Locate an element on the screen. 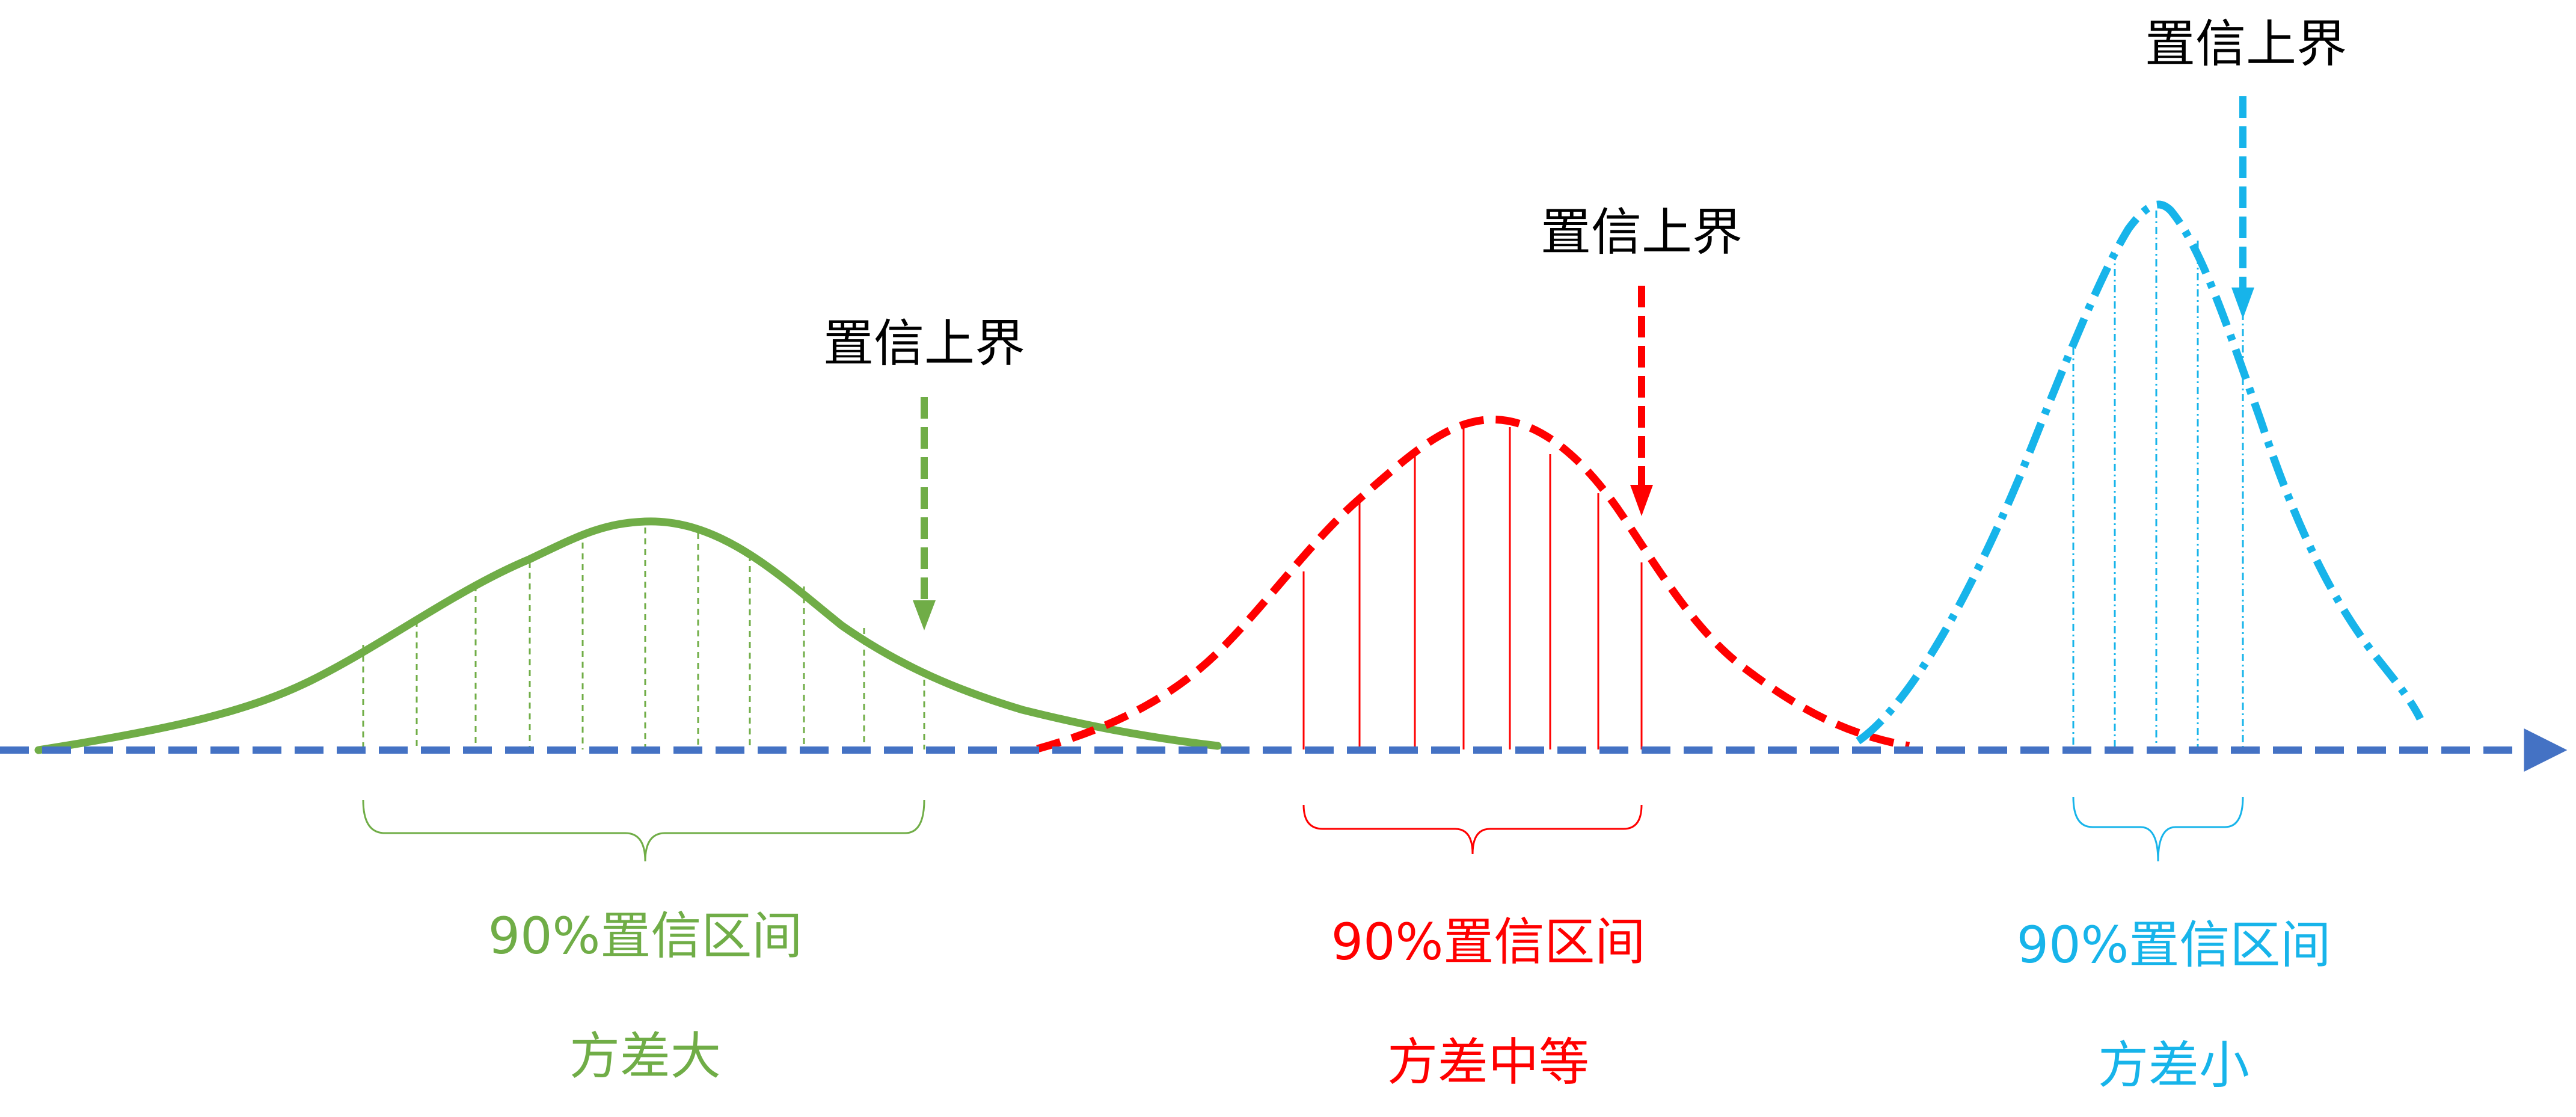 The image size is (2576, 1117). green-distribution-curve is located at coordinates (628, 635).